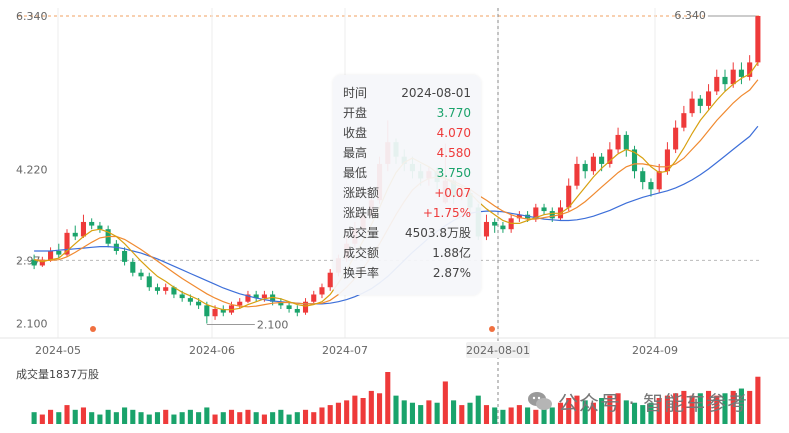 The width and height of the screenshot is (789, 433). I want to click on wechat-icon, so click(540, 401).